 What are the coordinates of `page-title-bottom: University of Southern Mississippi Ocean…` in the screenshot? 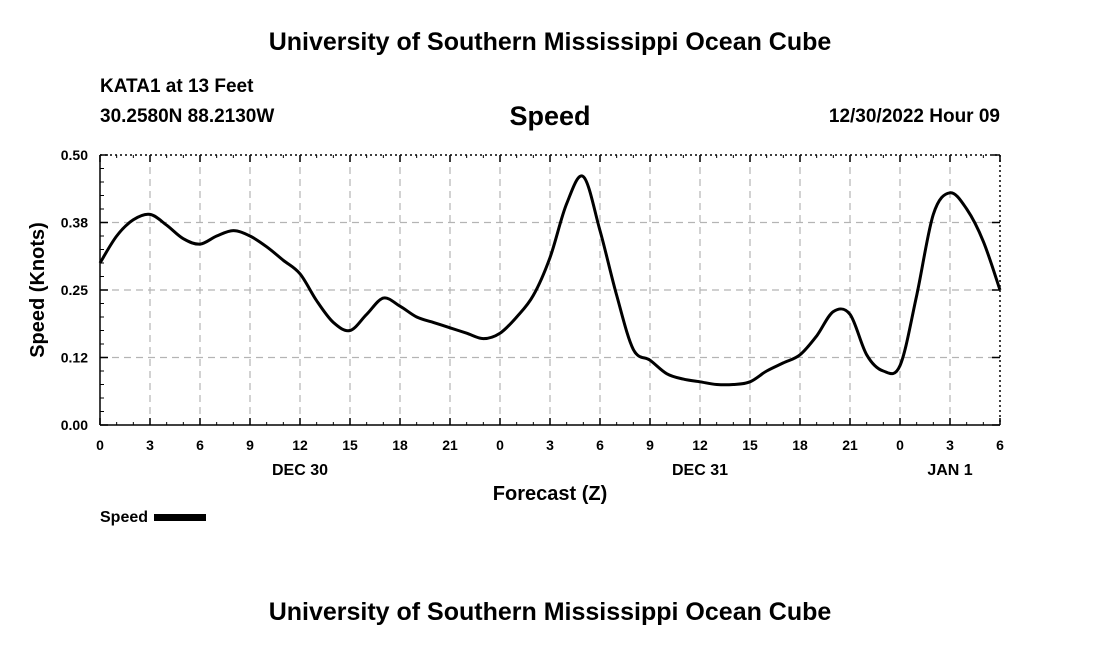 It's located at (550, 612).